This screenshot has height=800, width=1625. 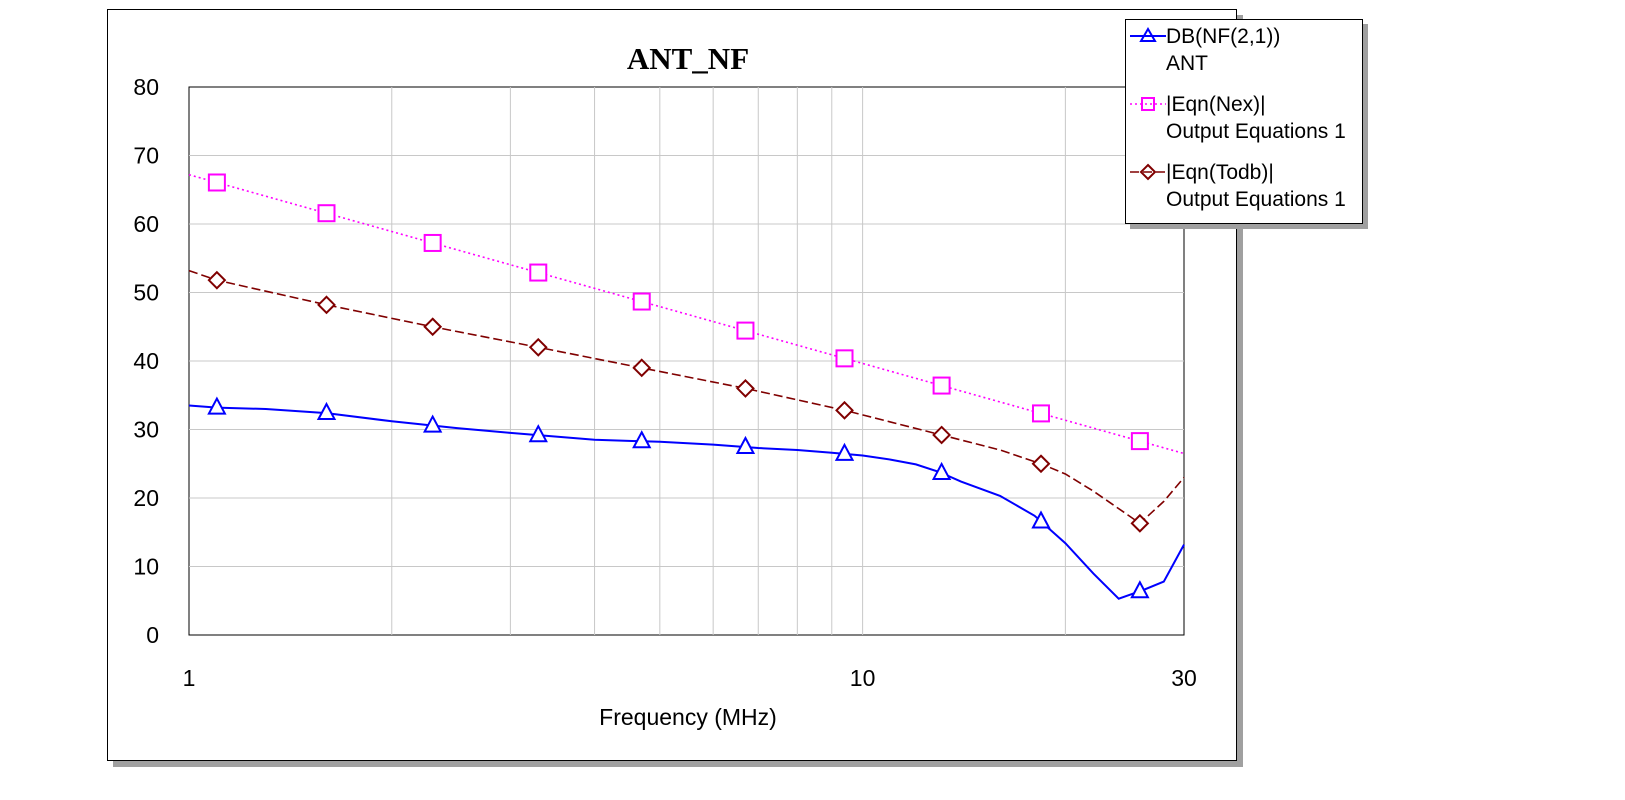 What do you see at coordinates (1220, 172) in the screenshot?
I see `legend-series-name: |Eqn(Todb)|` at bounding box center [1220, 172].